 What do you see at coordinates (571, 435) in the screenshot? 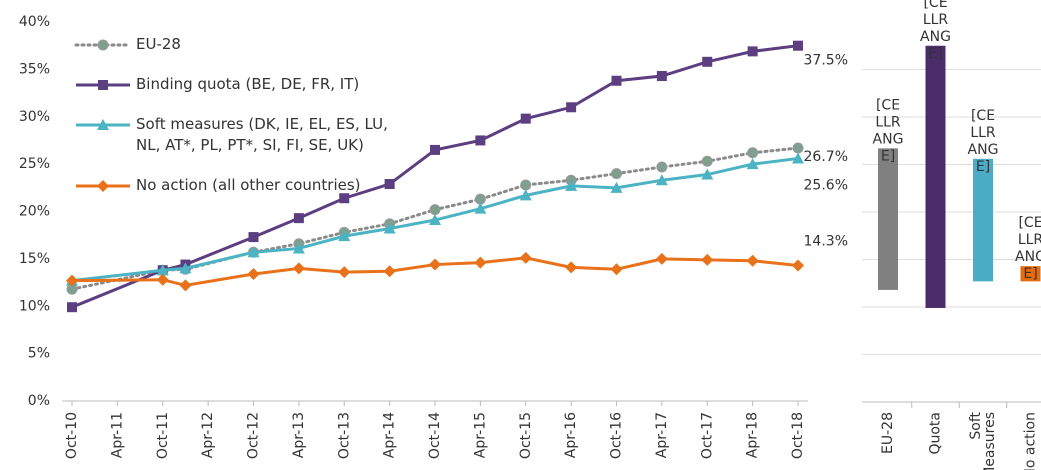
I see `x-tick-label: Apr-16` at bounding box center [571, 435].